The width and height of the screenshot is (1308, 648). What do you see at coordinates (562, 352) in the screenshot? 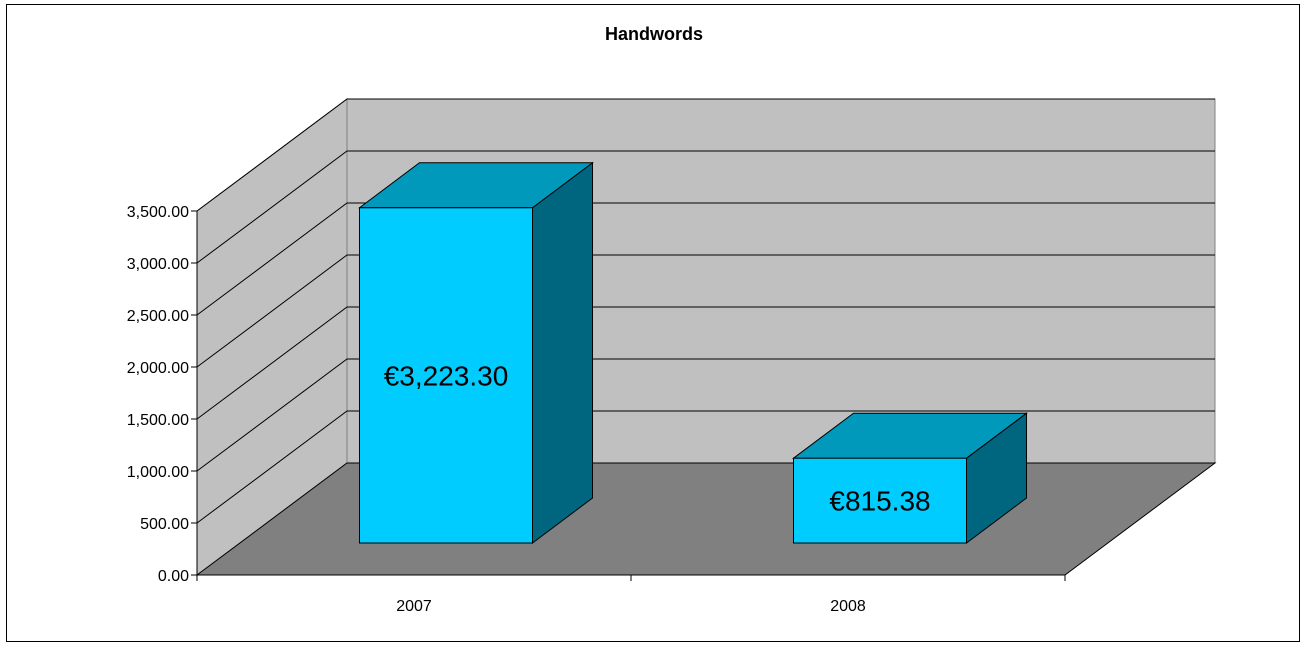
I see `bar-side-2007` at bounding box center [562, 352].